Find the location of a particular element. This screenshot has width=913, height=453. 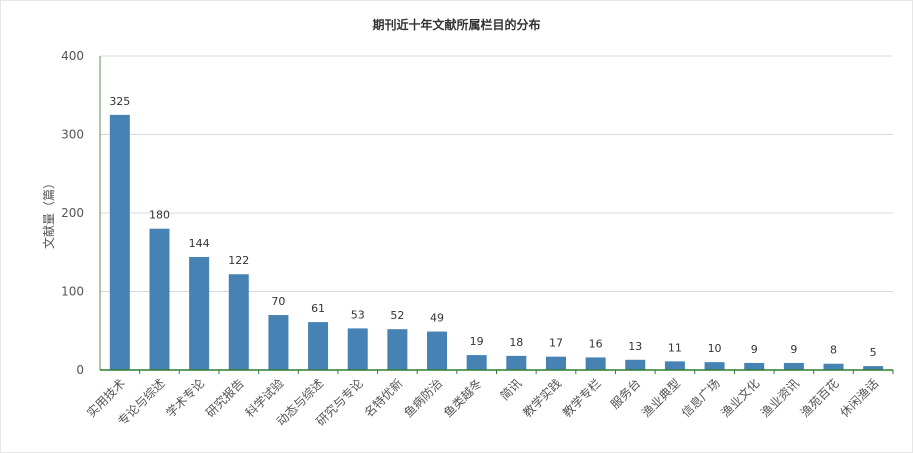

data-label: 8 is located at coordinates (833, 350).